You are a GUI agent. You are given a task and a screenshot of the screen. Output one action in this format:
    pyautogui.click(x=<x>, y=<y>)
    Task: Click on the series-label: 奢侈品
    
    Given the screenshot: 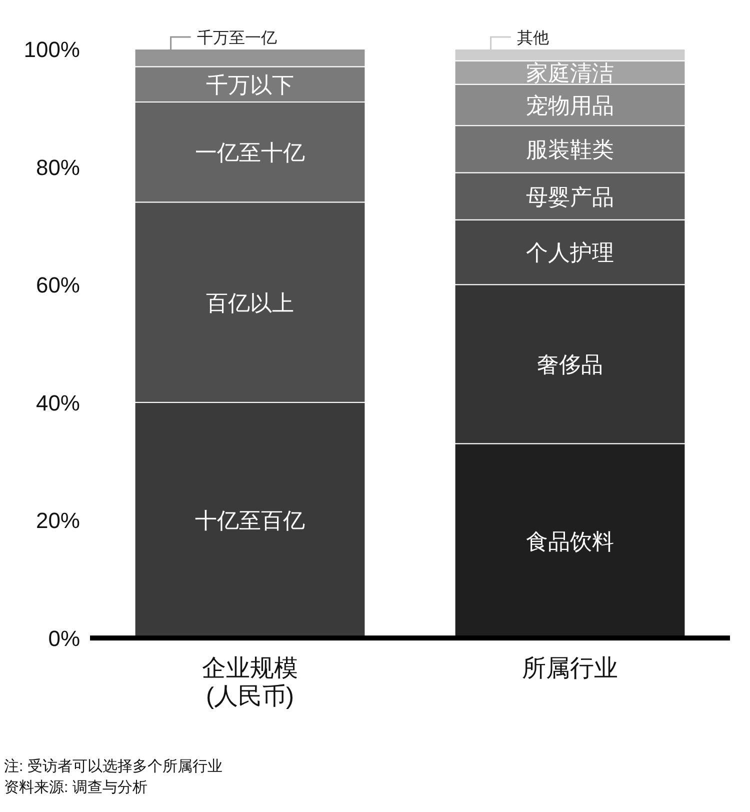 What is the action you would take?
    pyautogui.click(x=570, y=365)
    